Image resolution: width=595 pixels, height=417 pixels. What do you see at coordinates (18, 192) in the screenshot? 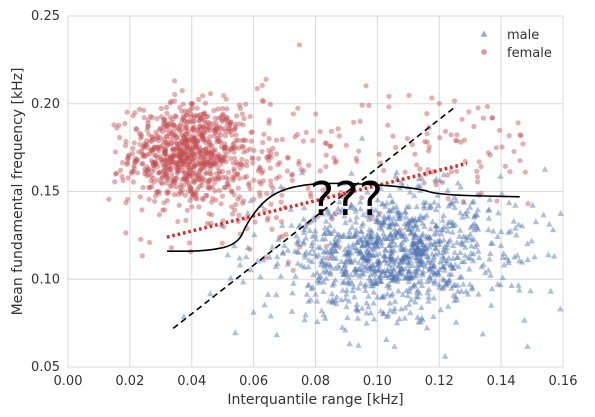
I see `y-axis-label: Mean fundamental frequency [kHz]` at bounding box center [18, 192].